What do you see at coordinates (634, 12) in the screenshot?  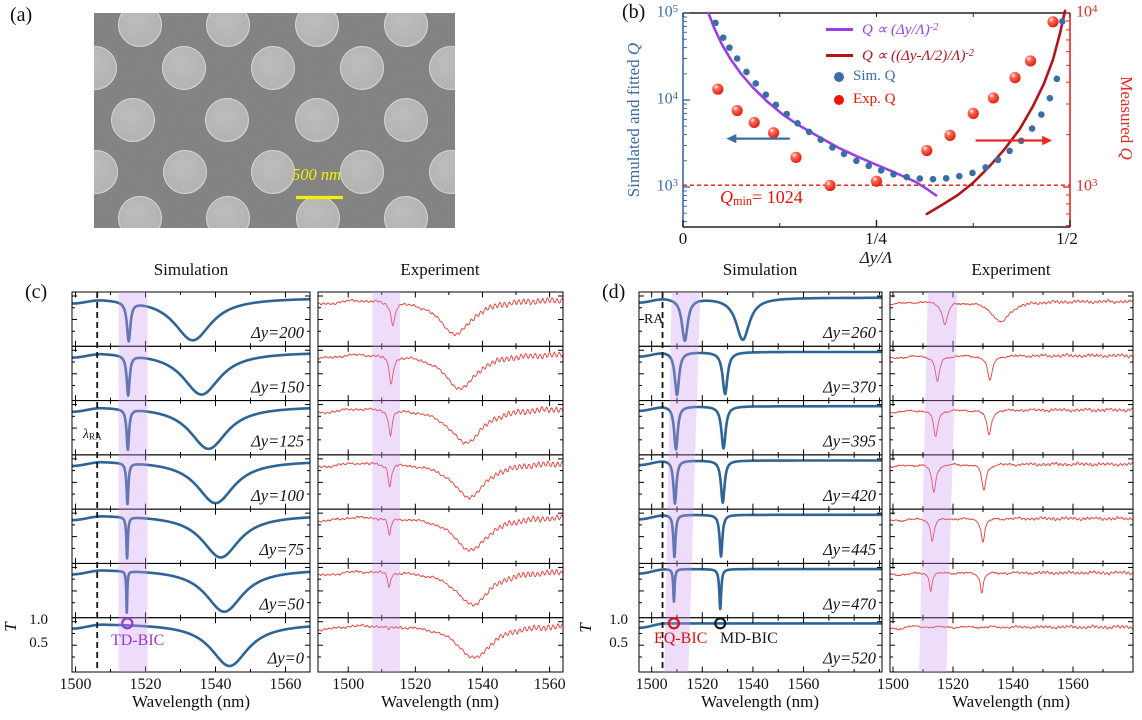 I see `panel-b-label: (b)` at bounding box center [634, 12].